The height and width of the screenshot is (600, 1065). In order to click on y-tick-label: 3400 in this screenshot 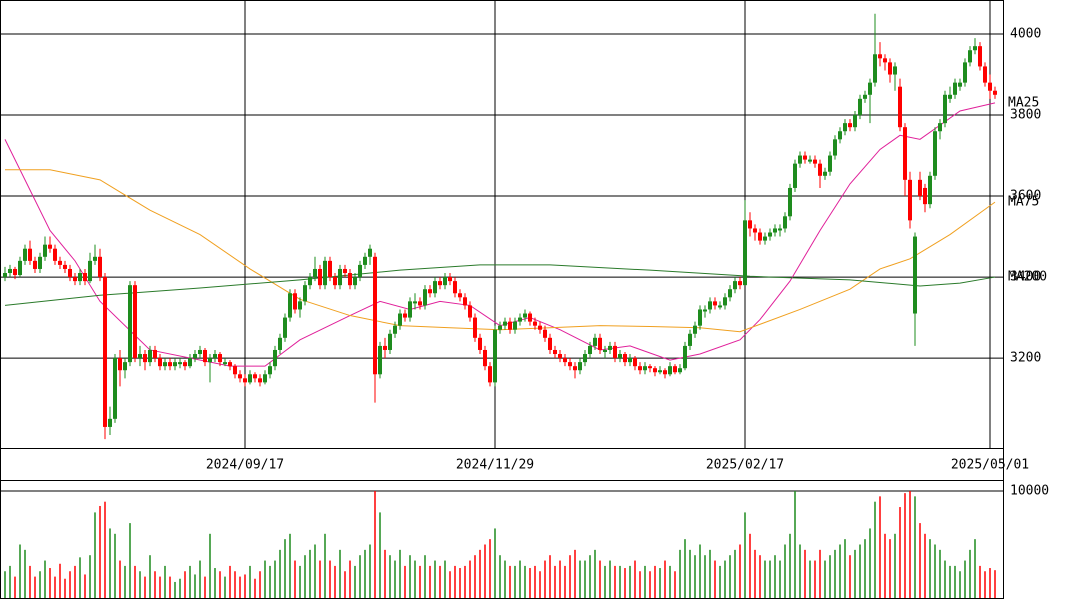, I will do `click(1025, 277)`.